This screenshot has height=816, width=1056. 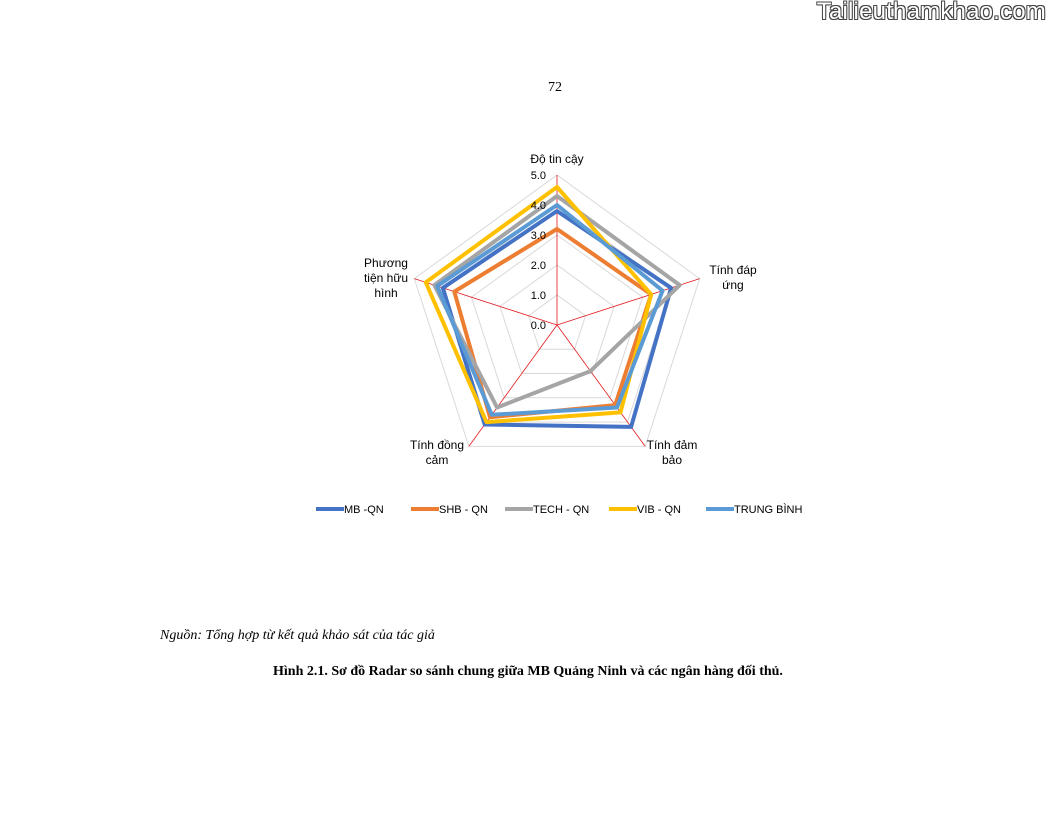 I want to click on tick-label: 1.0, so click(x=538, y=296).